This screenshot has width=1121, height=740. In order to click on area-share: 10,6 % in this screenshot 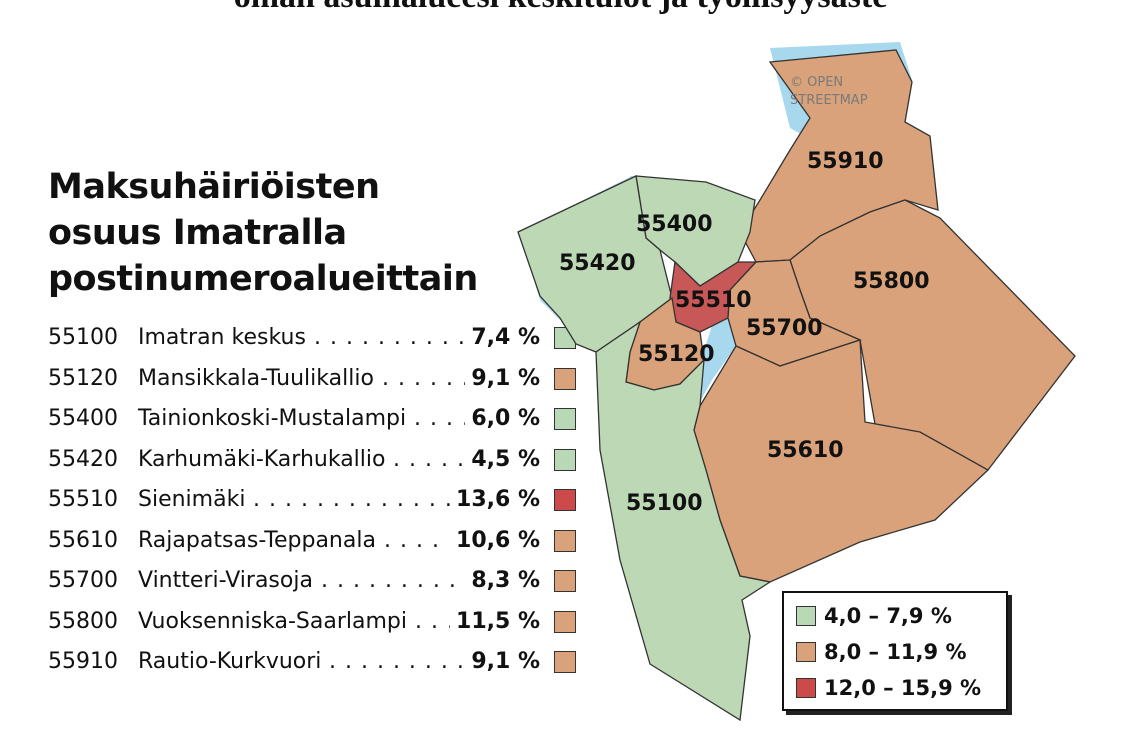, I will do `click(498, 540)`.